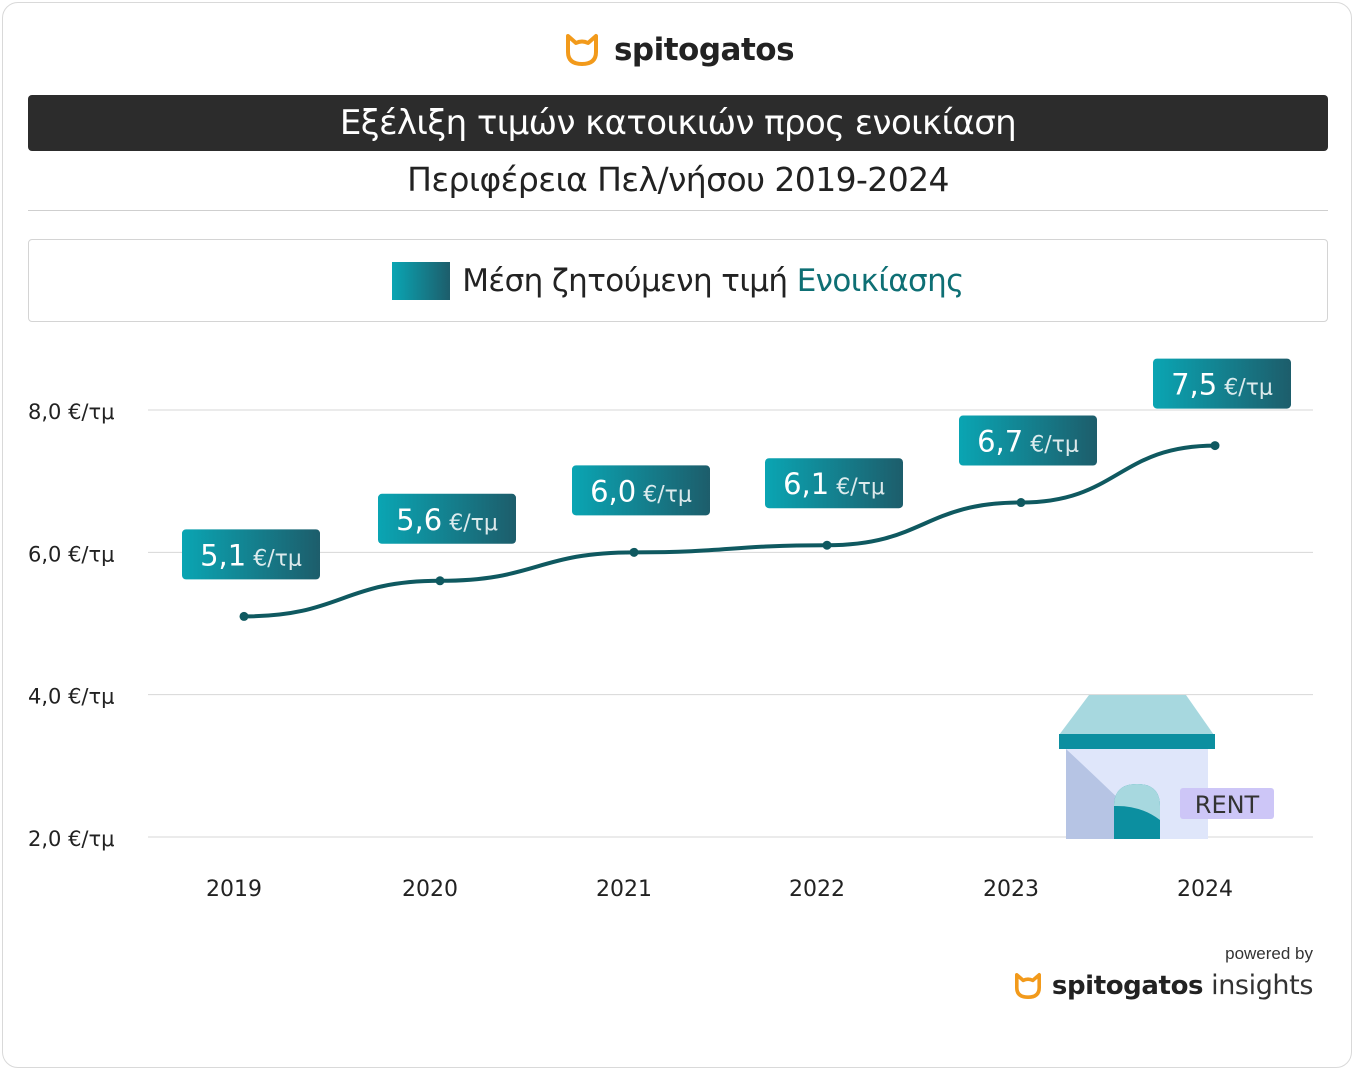 This screenshot has width=1356, height=1072. What do you see at coordinates (234, 889) in the screenshot?
I see `x-tick-label: 2019` at bounding box center [234, 889].